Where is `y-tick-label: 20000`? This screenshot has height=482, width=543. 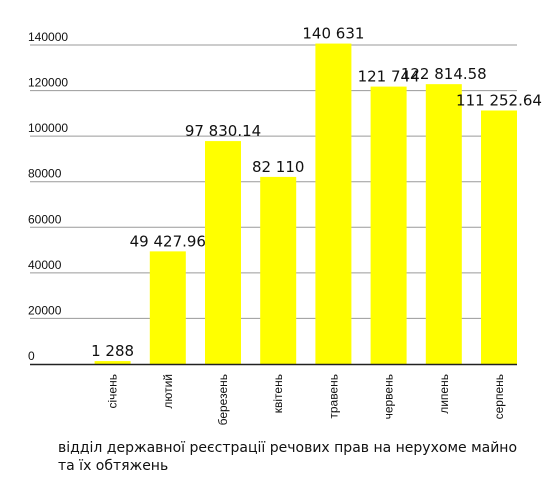 y-tick-label: 20000 is located at coordinates (45, 310).